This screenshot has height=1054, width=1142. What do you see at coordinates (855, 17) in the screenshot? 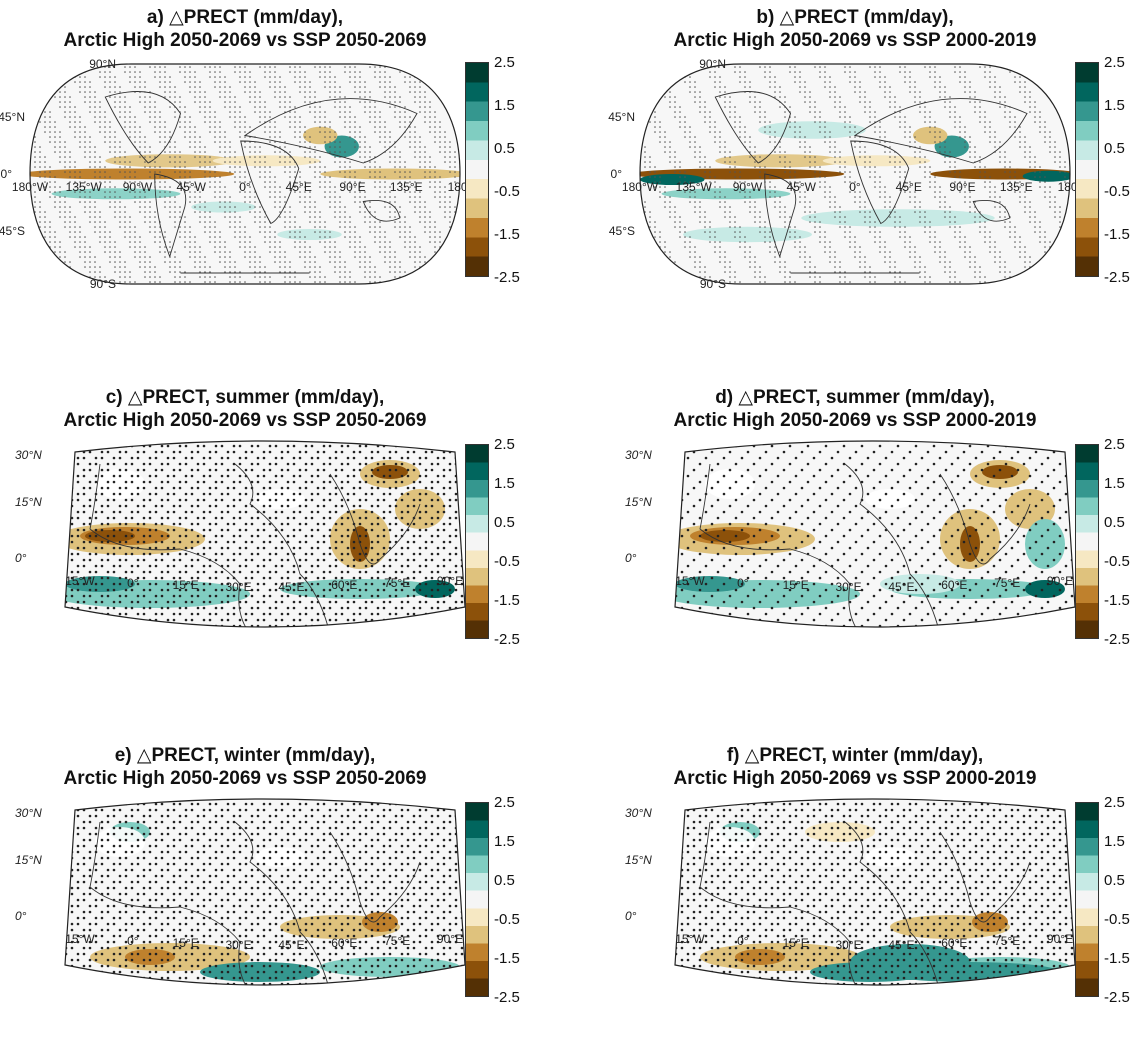
I see `panel-title-line1: b) △PRECT (mm/day),` at bounding box center [855, 17].